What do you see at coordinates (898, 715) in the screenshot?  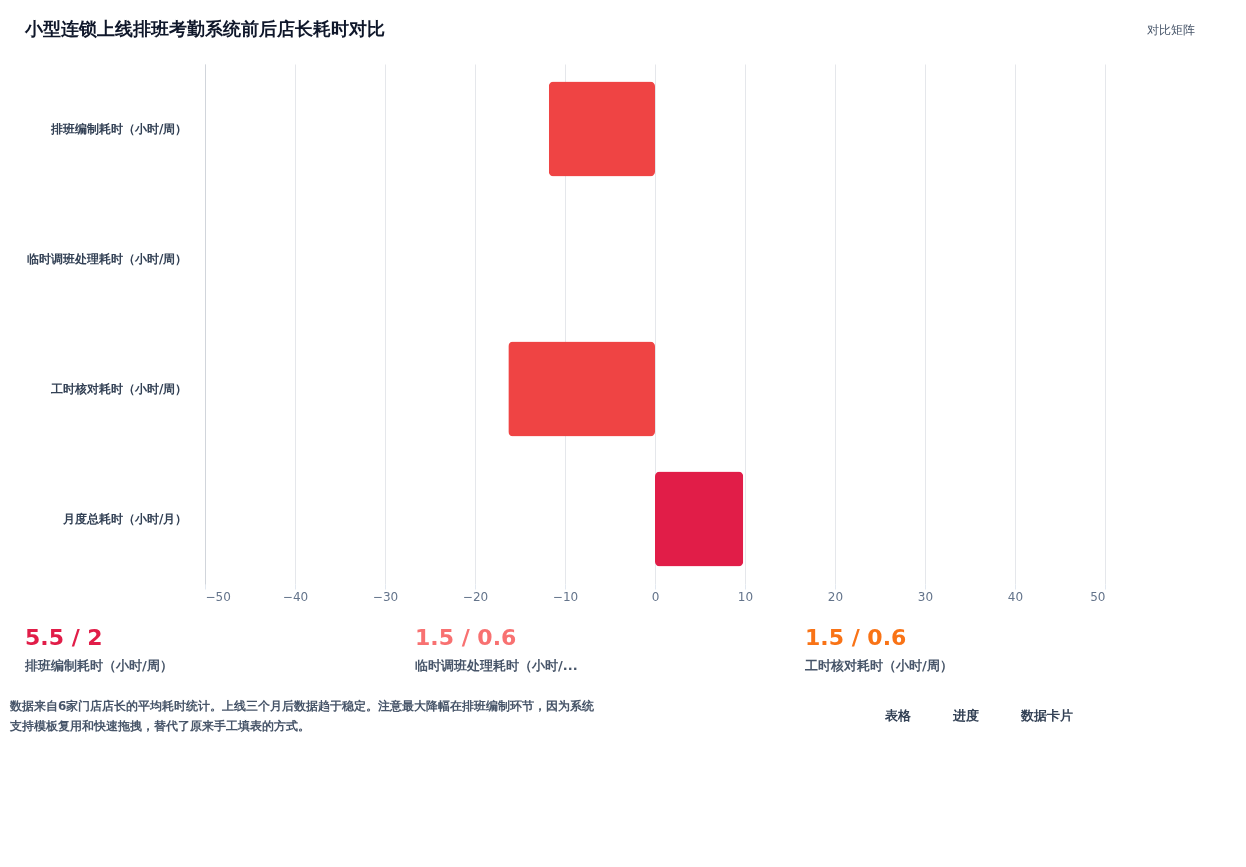 I see `text: 表格` at bounding box center [898, 715].